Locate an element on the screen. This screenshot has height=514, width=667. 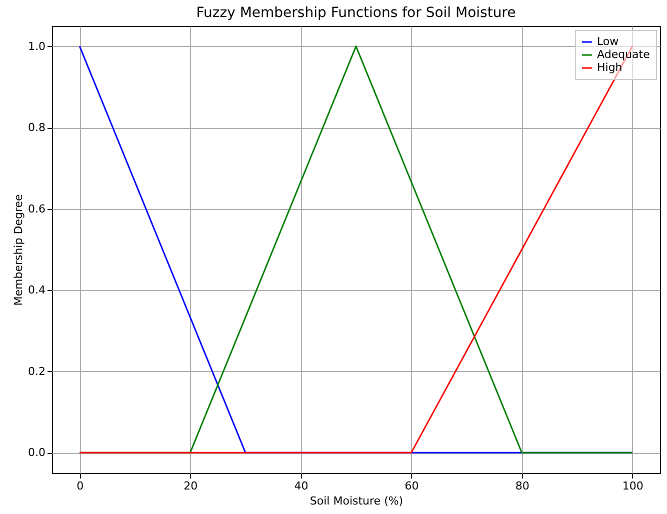
x-tick-label: 20 is located at coordinates (191, 486).